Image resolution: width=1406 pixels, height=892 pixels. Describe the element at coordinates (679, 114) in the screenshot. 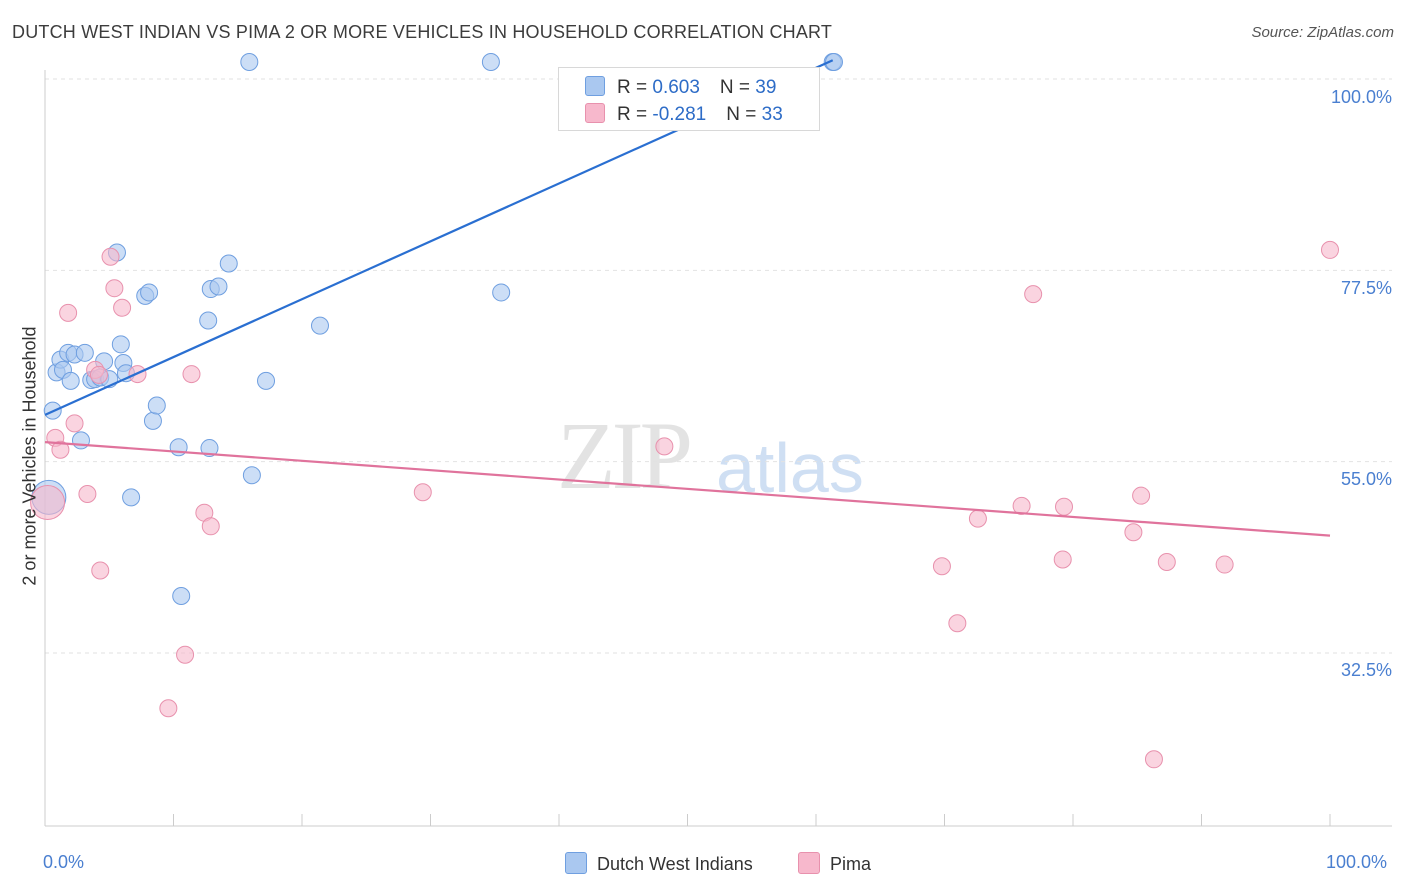

I see `legend-r-value: -0.281` at that location.